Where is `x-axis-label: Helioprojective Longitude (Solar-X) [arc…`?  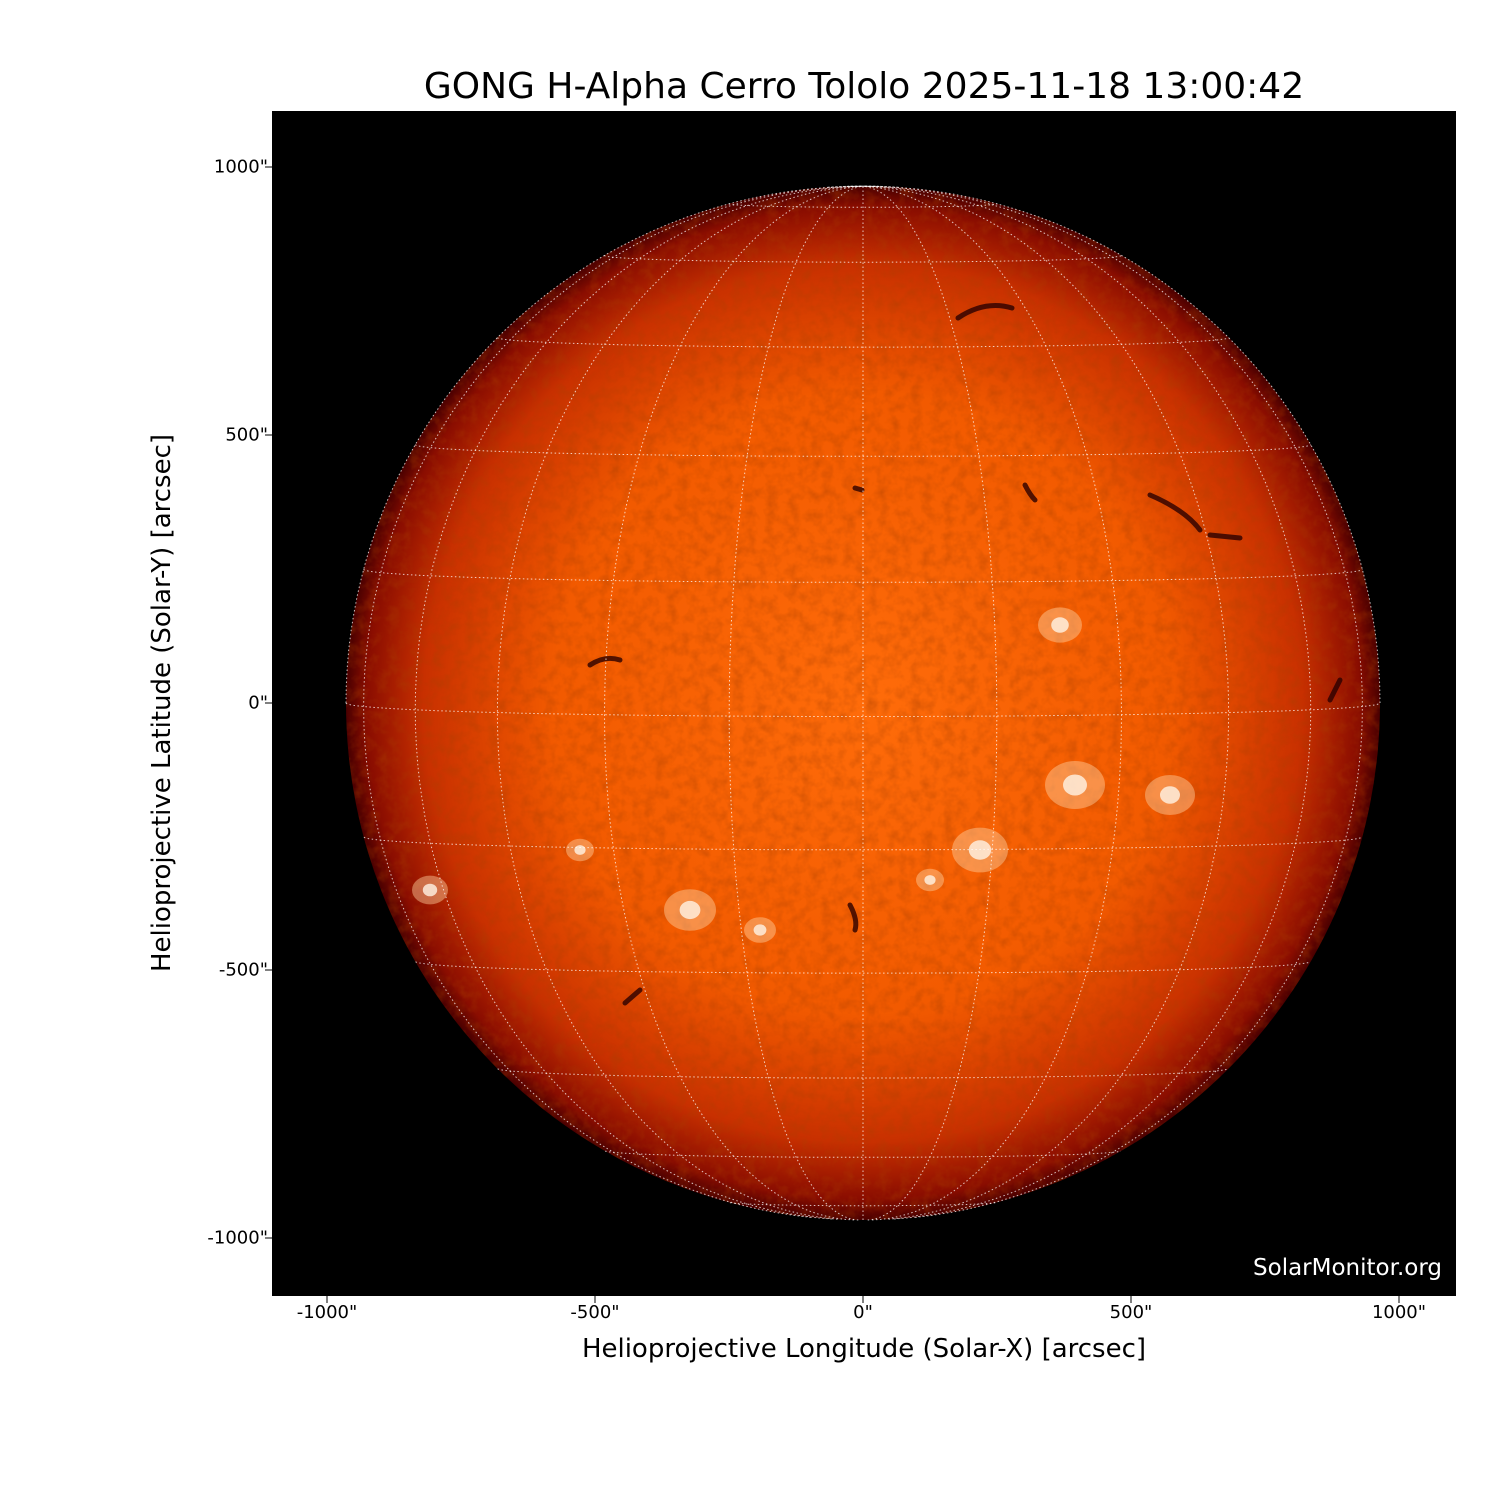
x-axis-label: Helioprojective Longitude (Solar-X) [arc… is located at coordinates (864, 1349).